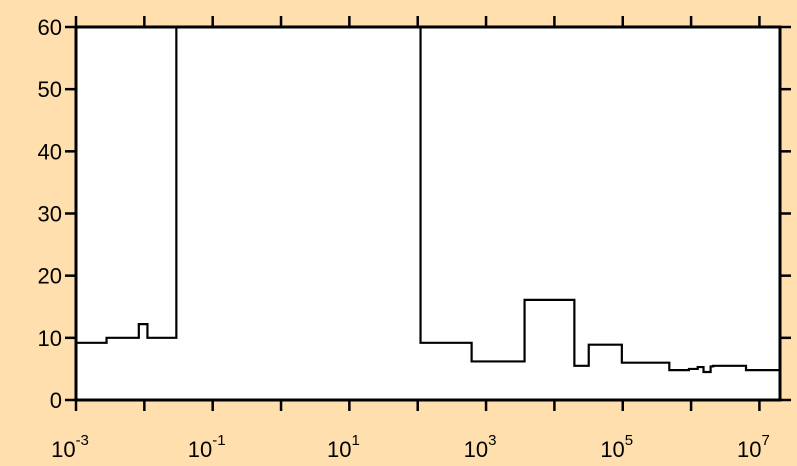 The height and width of the screenshot is (466, 797). I want to click on y-tick-label: 0, so click(56, 400).